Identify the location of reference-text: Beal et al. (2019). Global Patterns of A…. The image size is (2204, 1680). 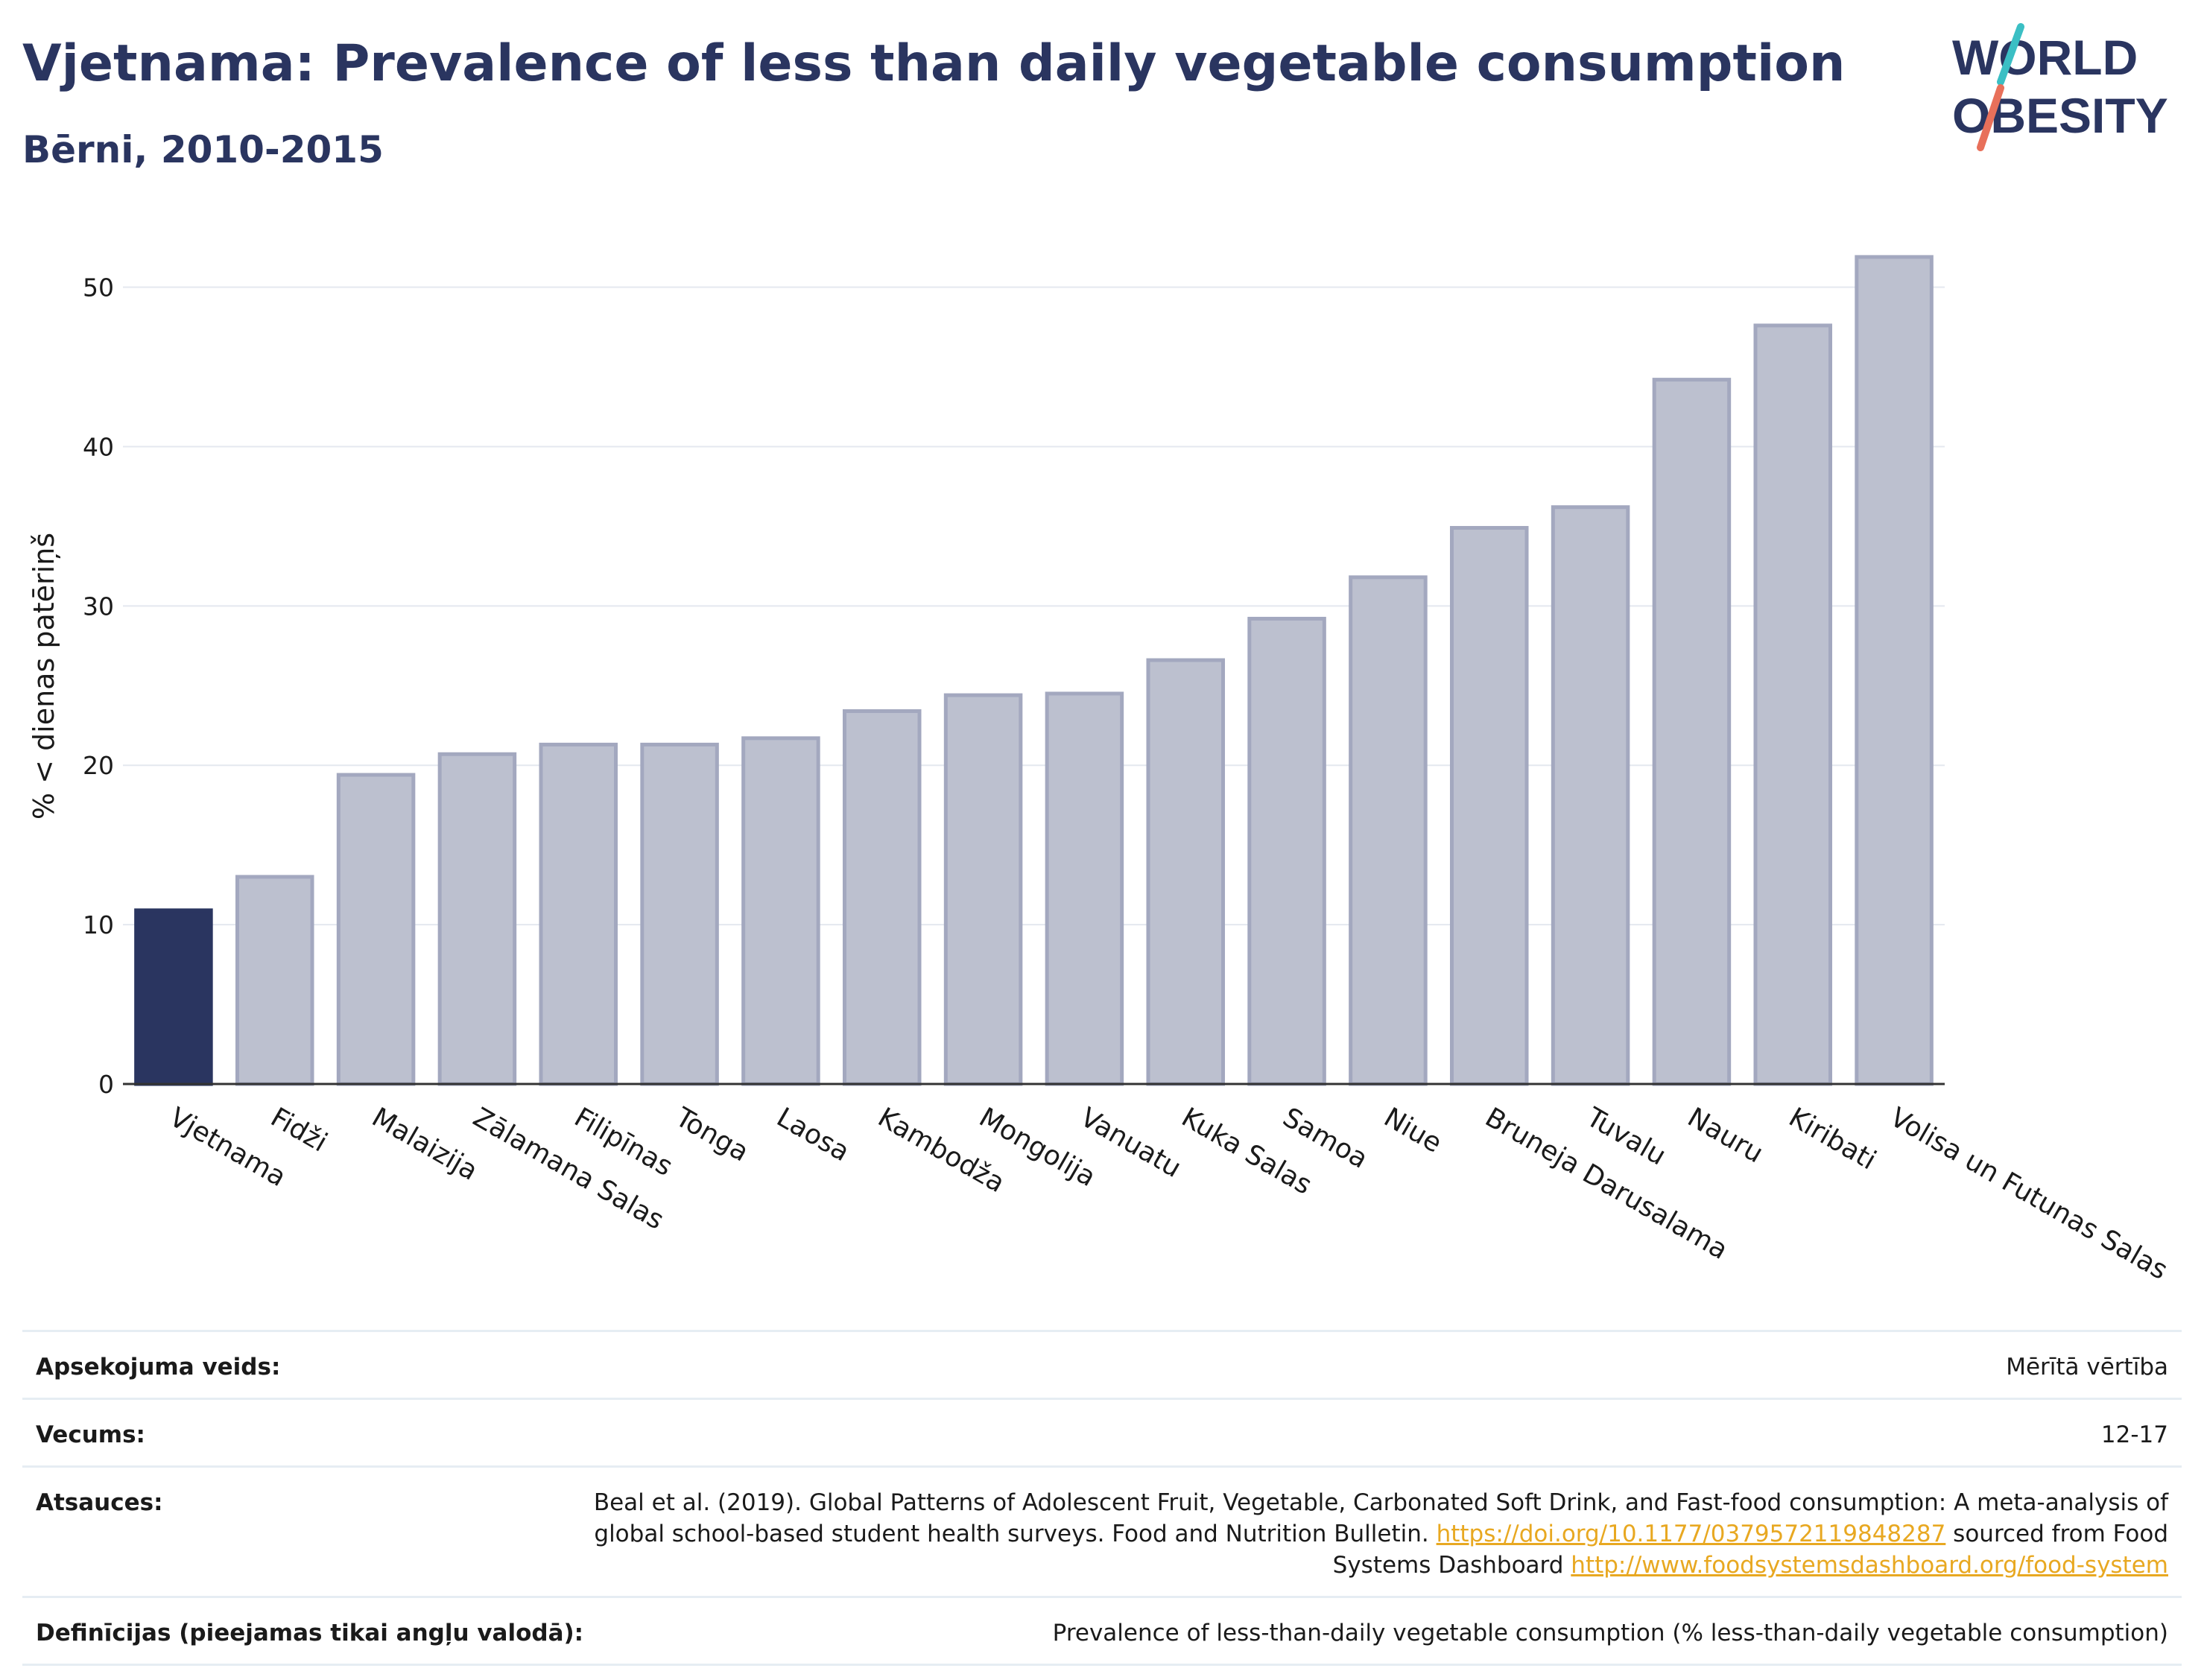
(1380, 1518).